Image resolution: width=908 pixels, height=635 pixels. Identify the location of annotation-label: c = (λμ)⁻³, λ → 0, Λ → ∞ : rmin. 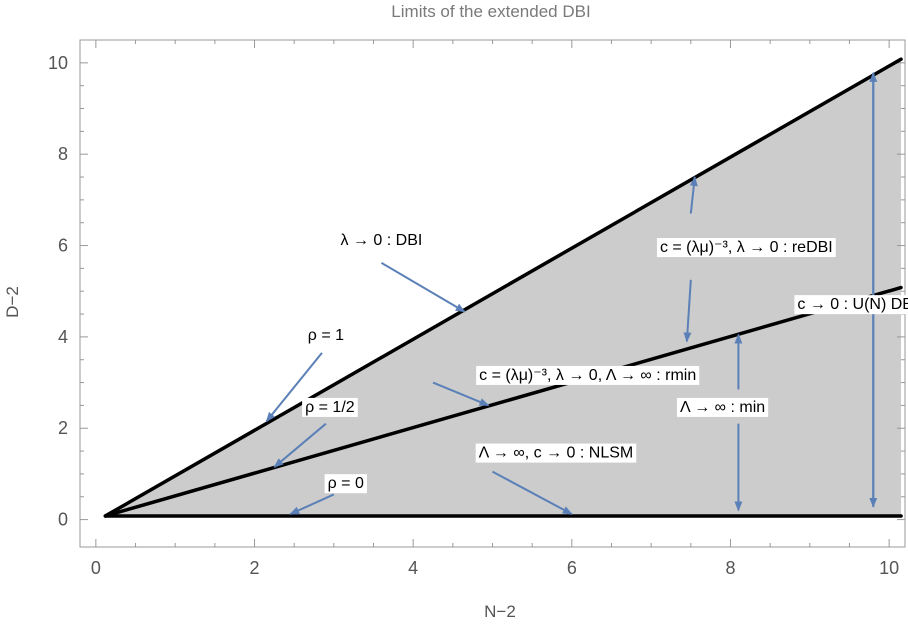
(587, 375).